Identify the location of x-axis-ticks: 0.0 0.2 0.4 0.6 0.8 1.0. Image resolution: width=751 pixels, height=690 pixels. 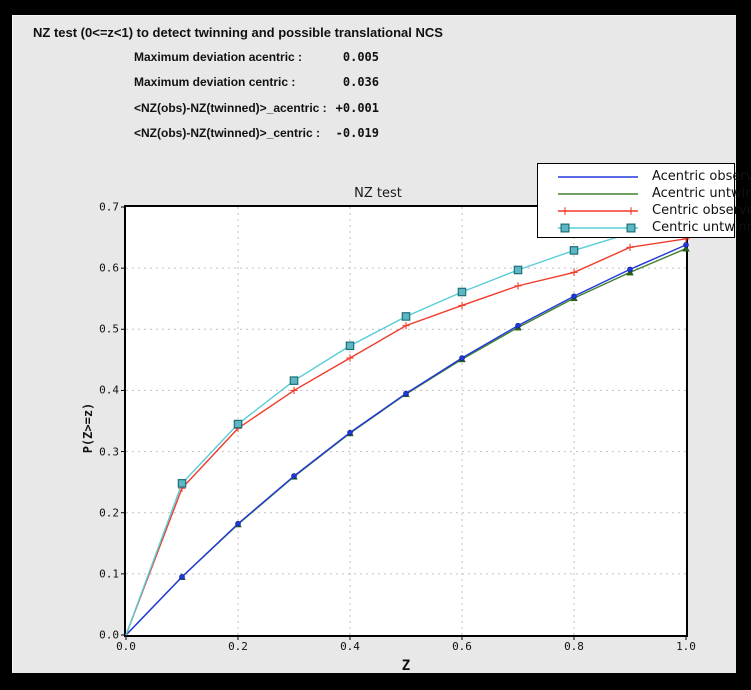
(406, 647).